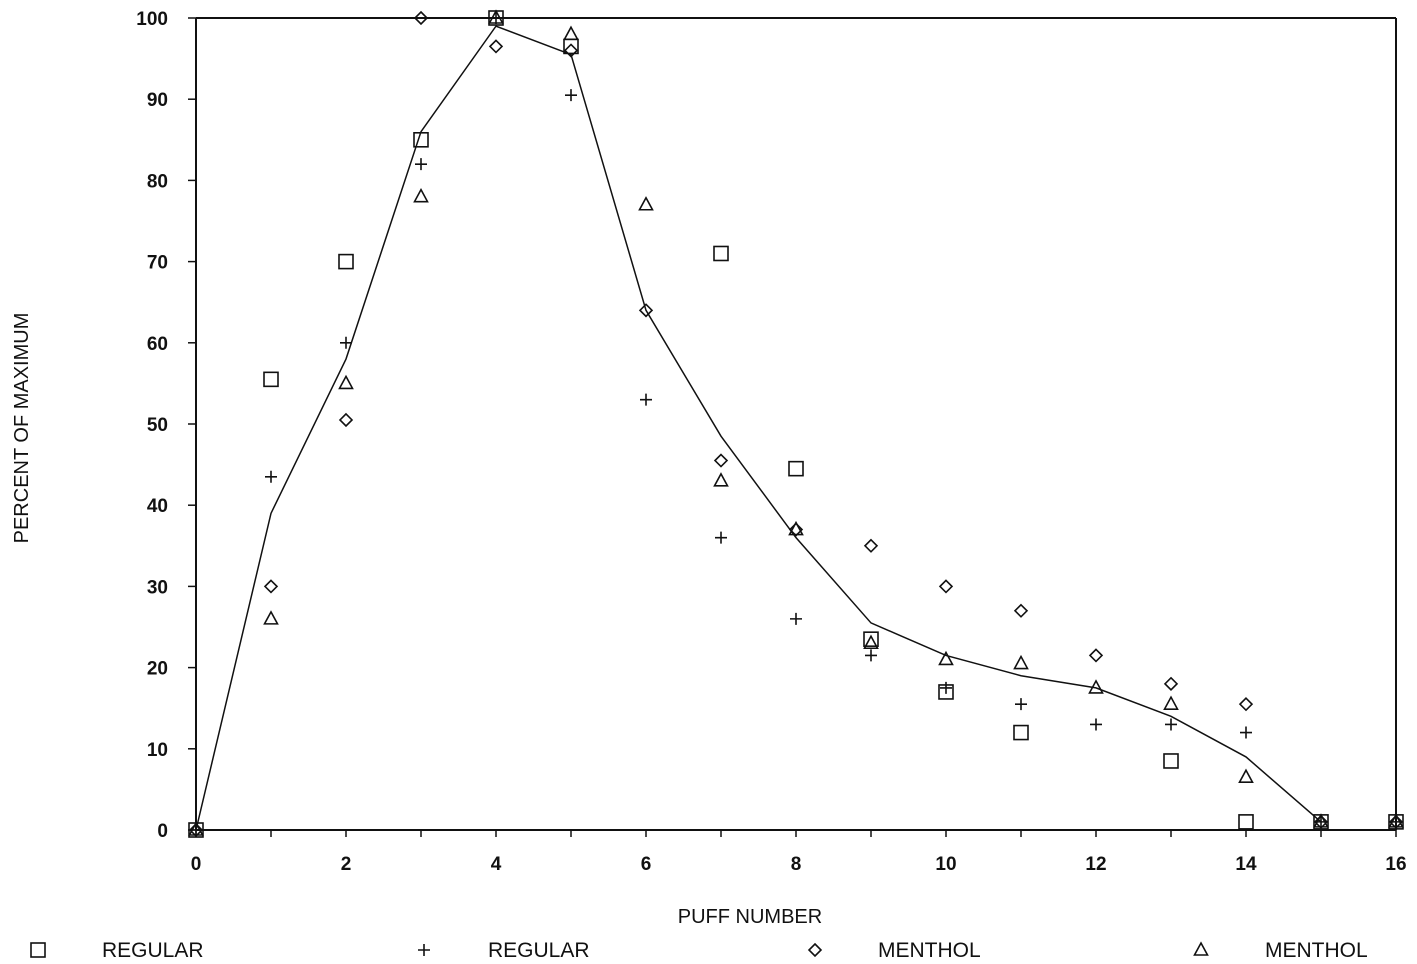 This screenshot has height=964, width=1417. What do you see at coordinates (157, 669) in the screenshot?
I see `y-tick-label: 20` at bounding box center [157, 669].